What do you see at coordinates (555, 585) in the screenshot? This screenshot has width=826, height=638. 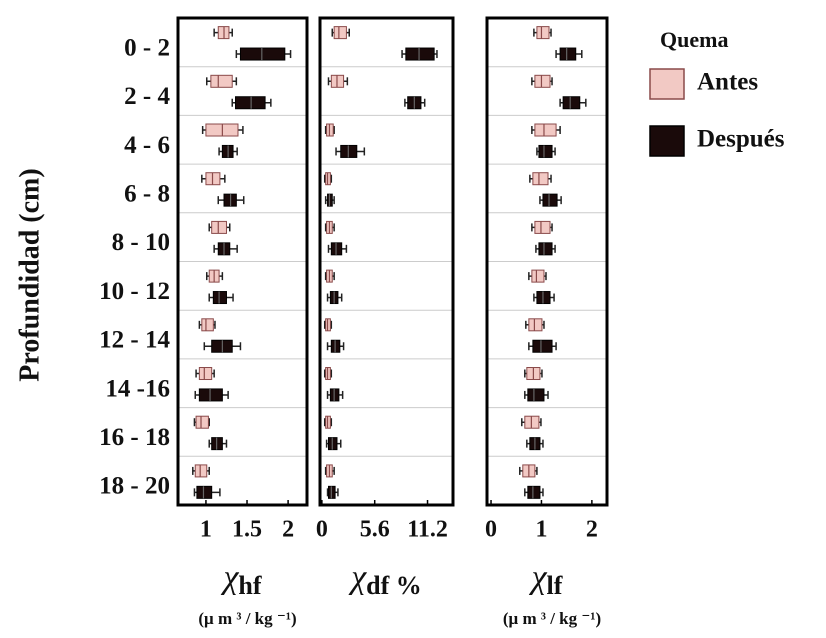 I see `x-axis-subscript: lf` at bounding box center [555, 585].